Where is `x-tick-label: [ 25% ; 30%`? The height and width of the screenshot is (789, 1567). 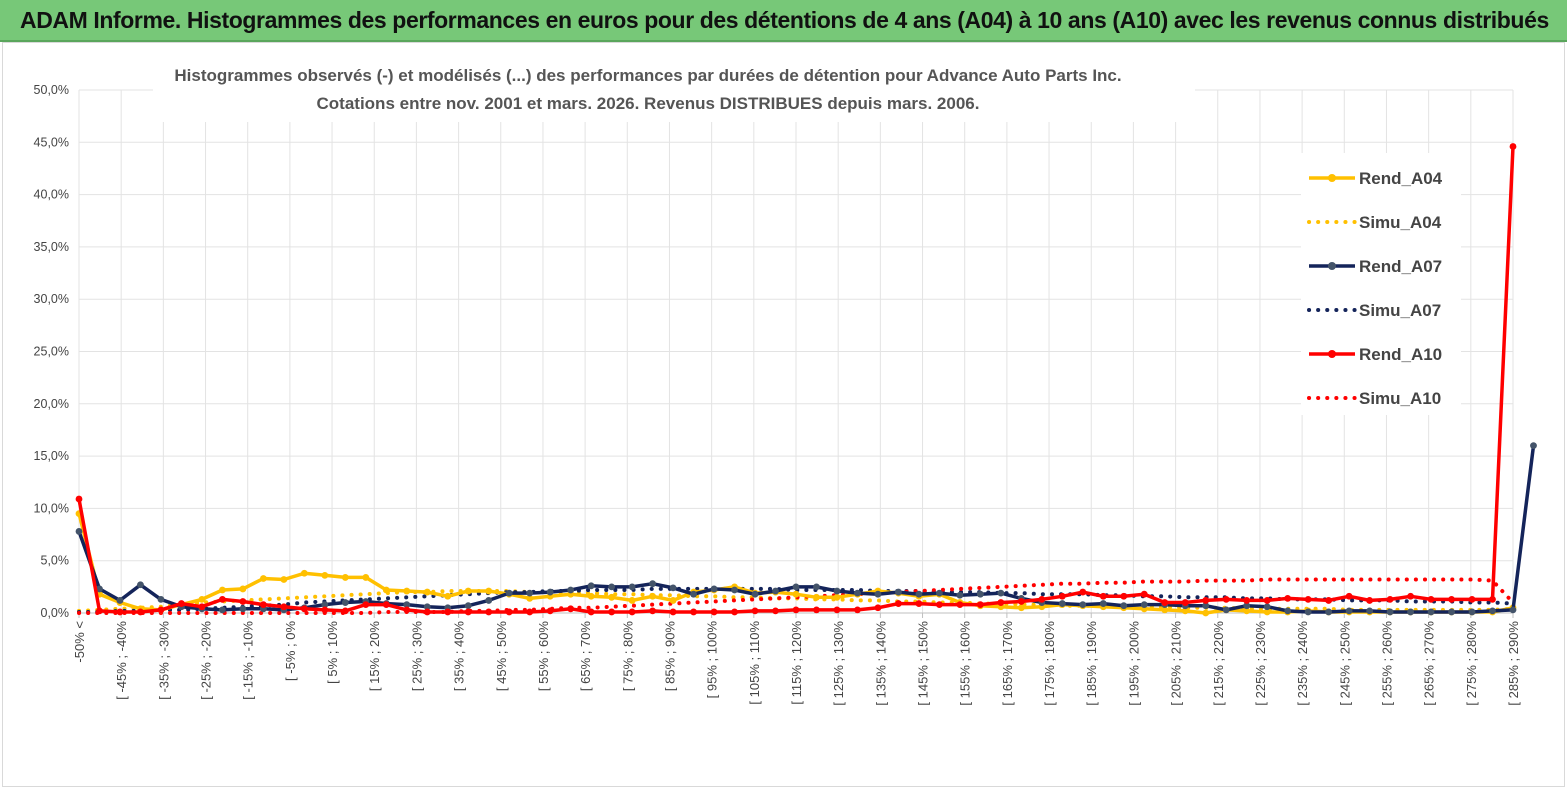
x-tick-label: [ 25% ; 30% is located at coordinates (416, 656).